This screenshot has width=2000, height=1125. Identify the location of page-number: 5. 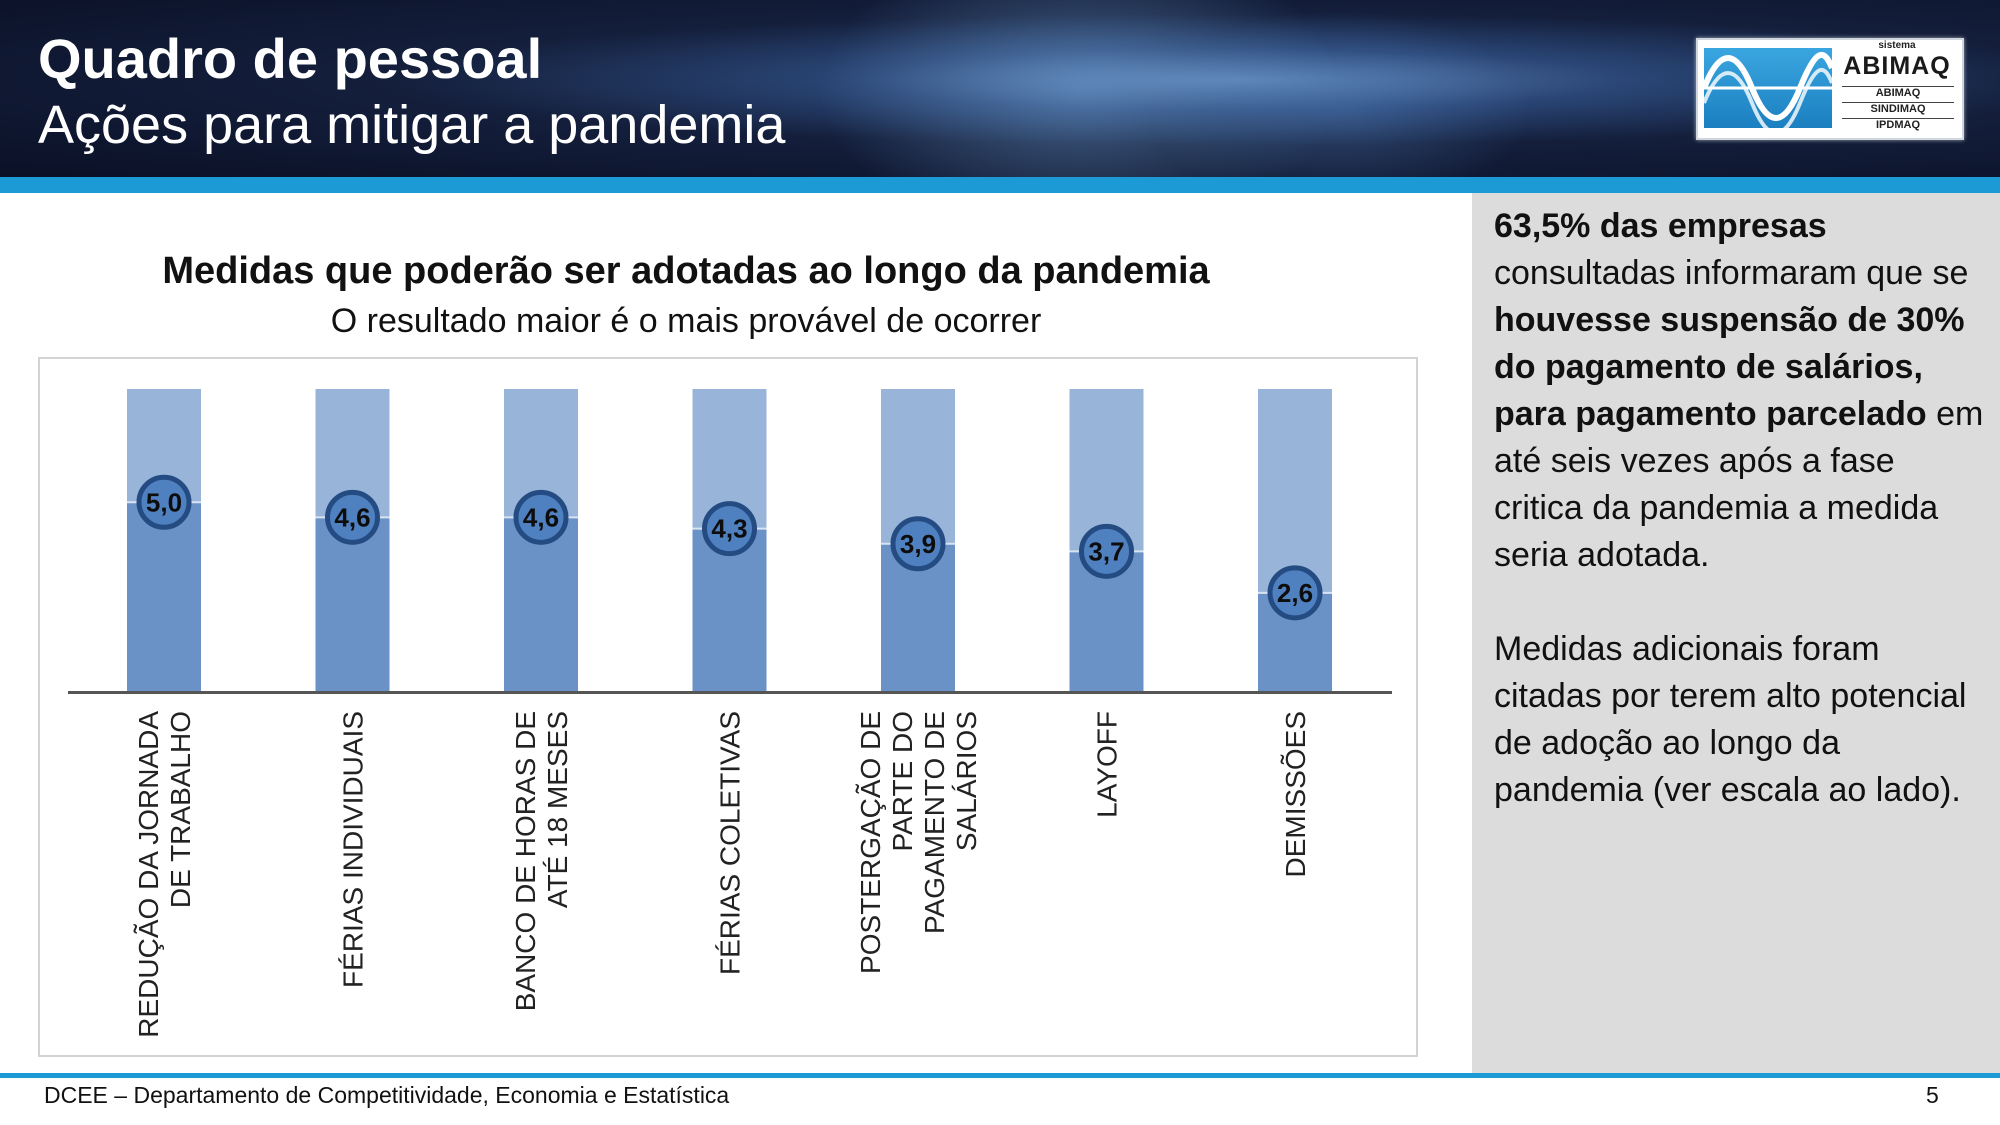
(1932, 1095).